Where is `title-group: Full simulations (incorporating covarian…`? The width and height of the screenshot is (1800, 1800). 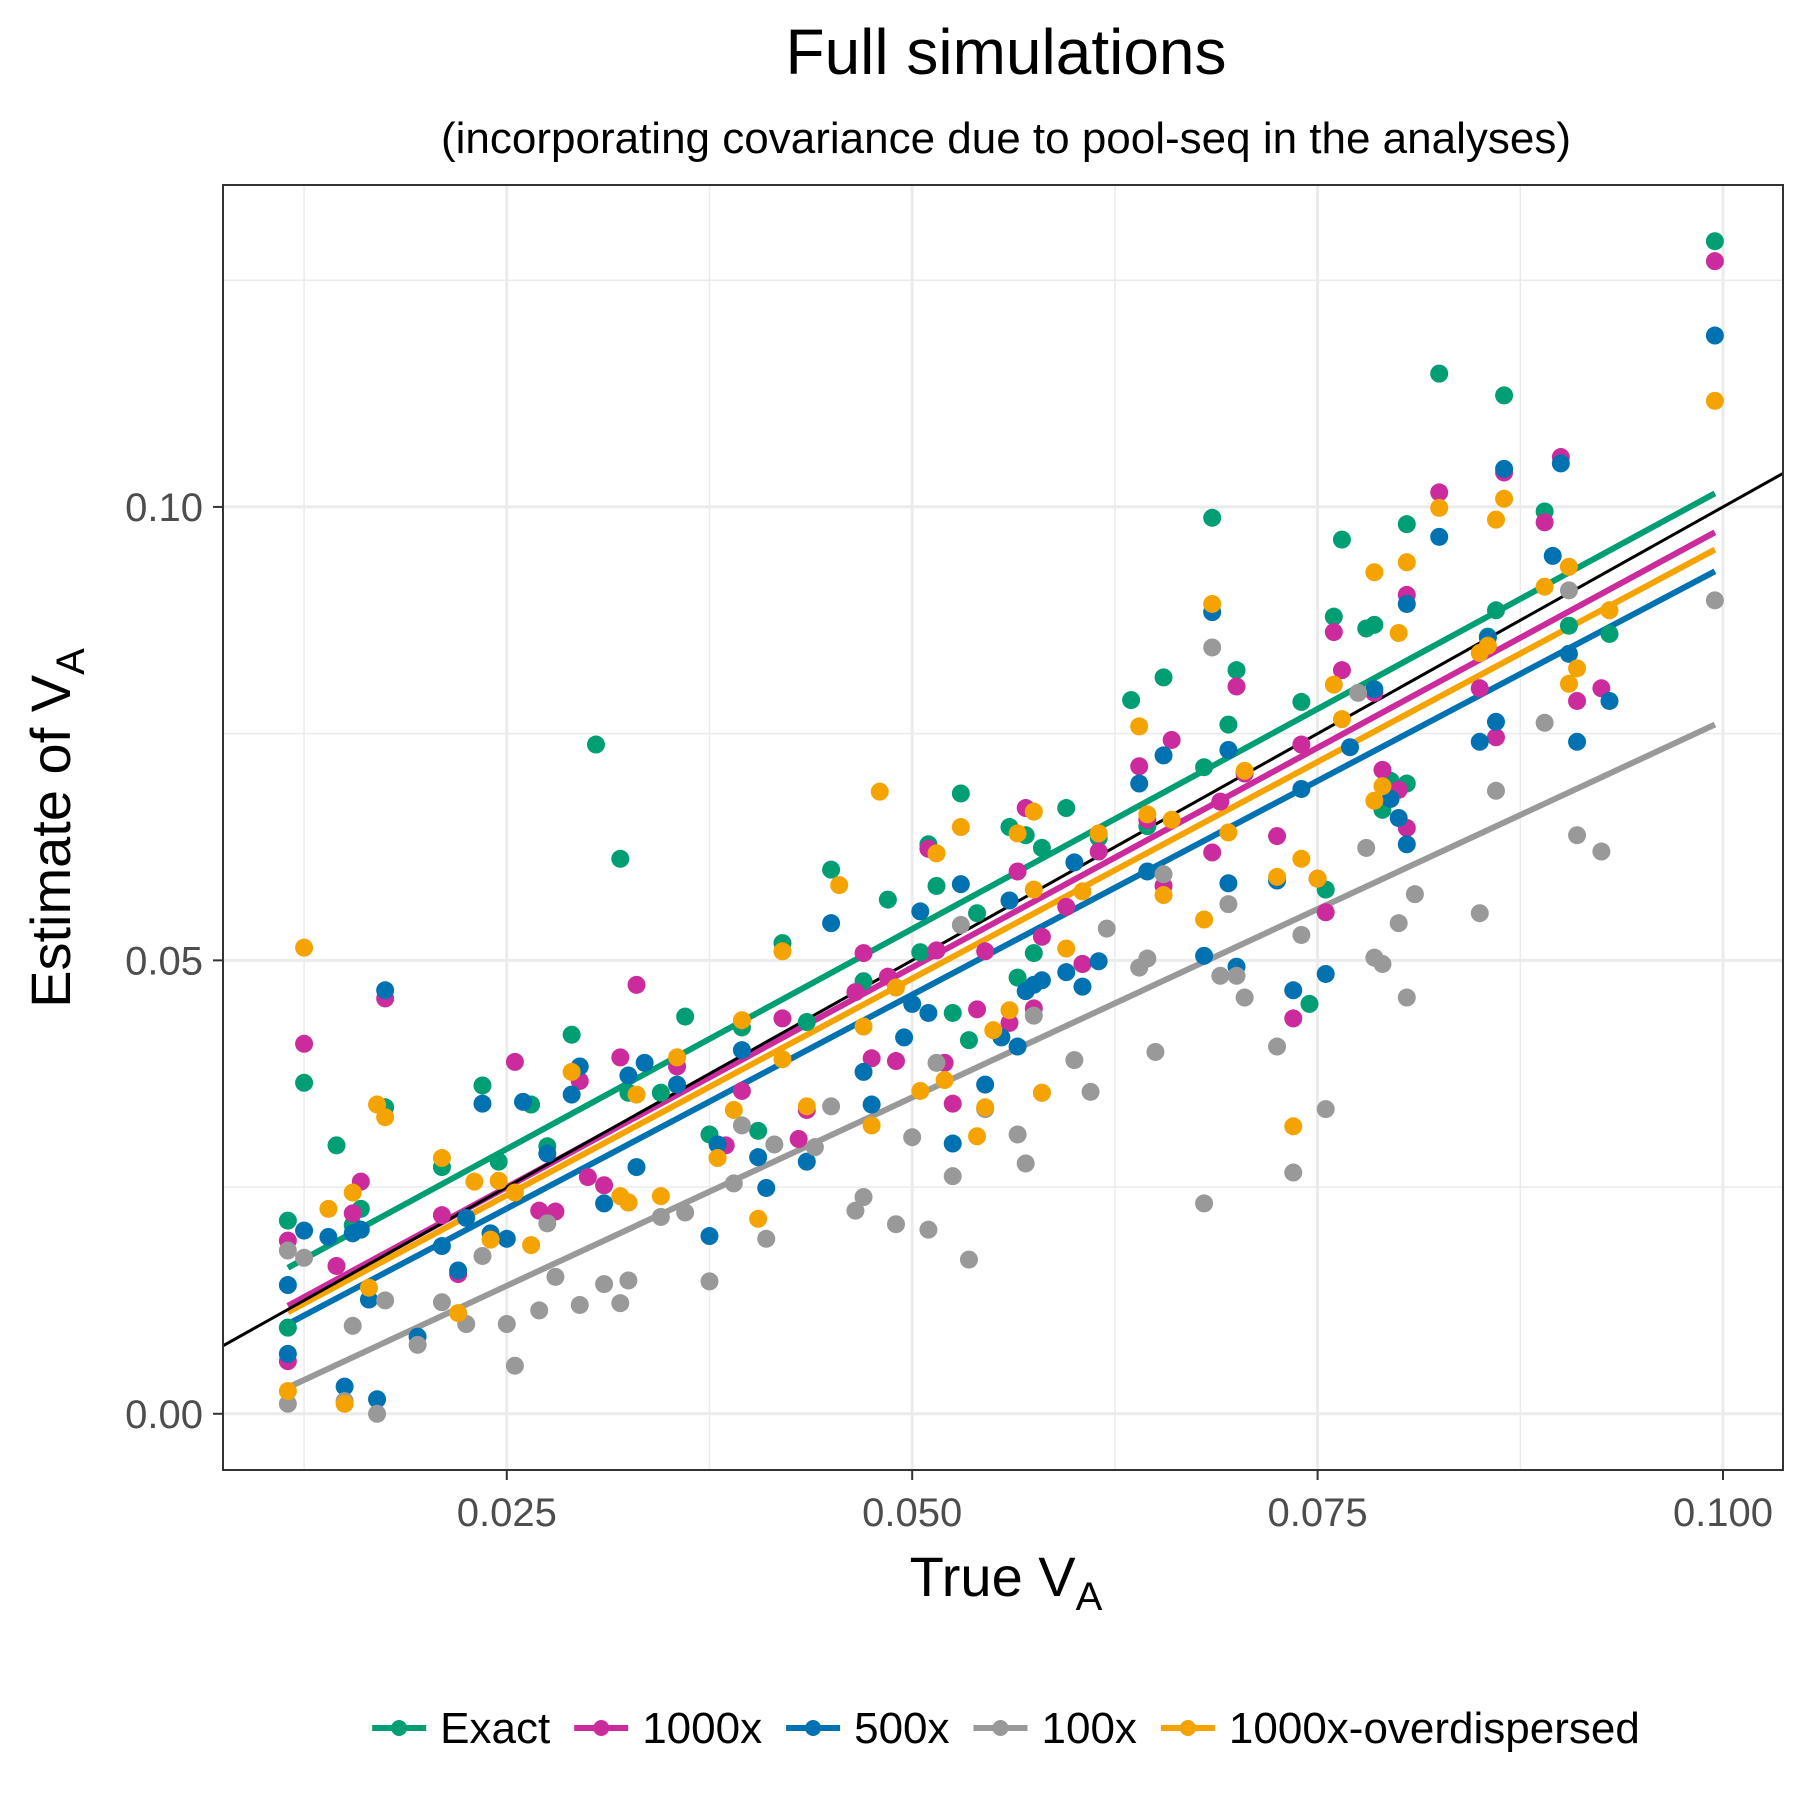 title-group: Full simulations (incorporating covarian… is located at coordinates (1006, 89).